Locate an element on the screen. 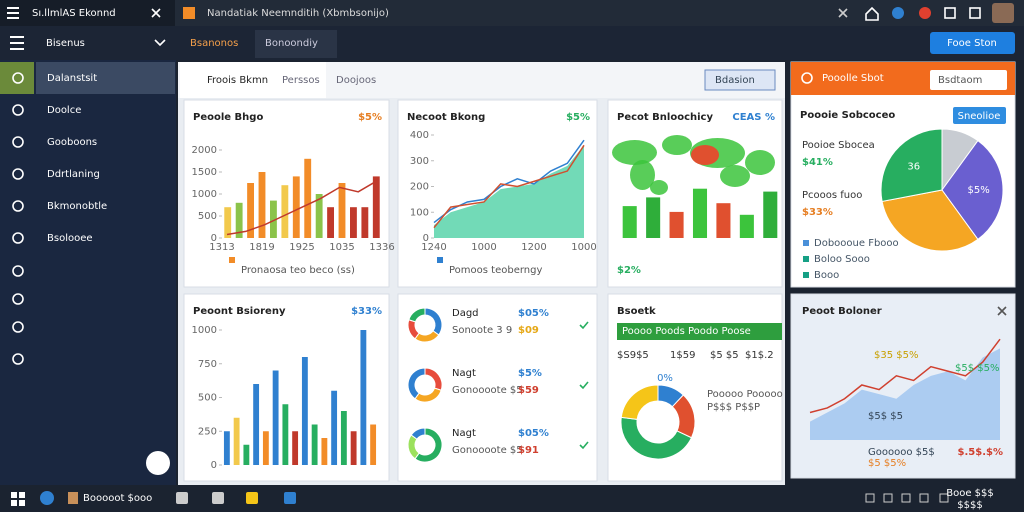 This screenshot has width=1024, height=512. card-title: Peoole Bhgo is located at coordinates (228, 117).